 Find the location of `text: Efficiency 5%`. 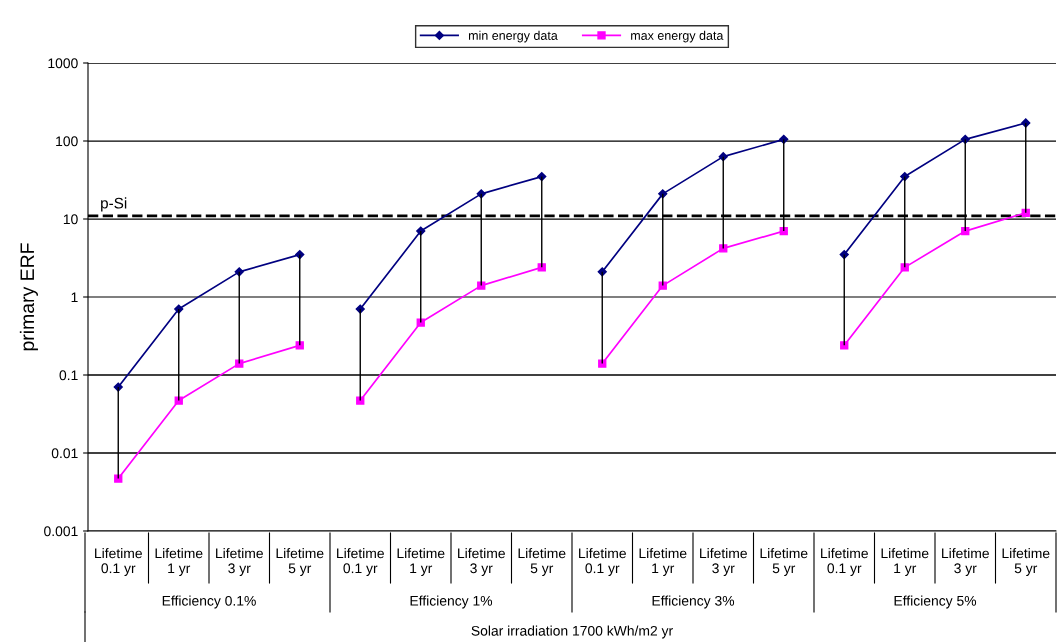

text: Efficiency 5% is located at coordinates (935, 602).